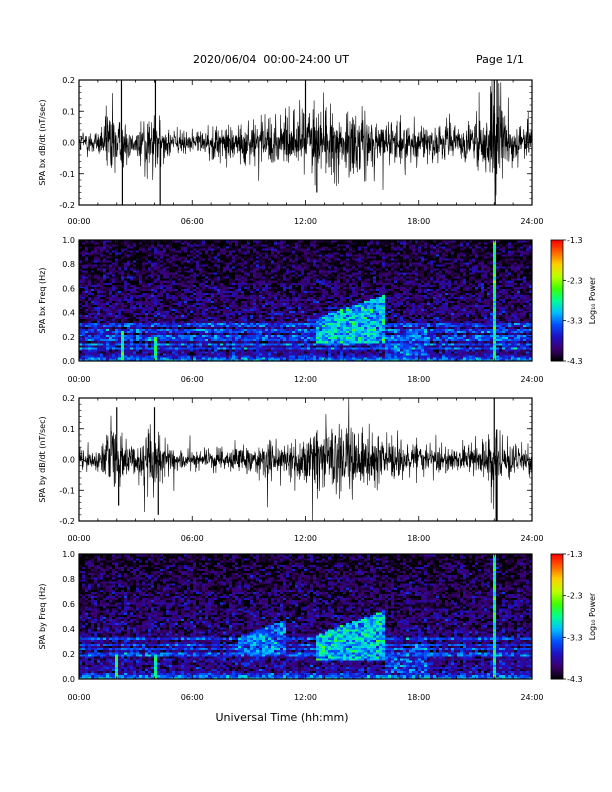 This screenshot has width=612, height=792. I want to click on y-axis-label: SPA bx dB/dt (nT/sec), so click(42, 142).